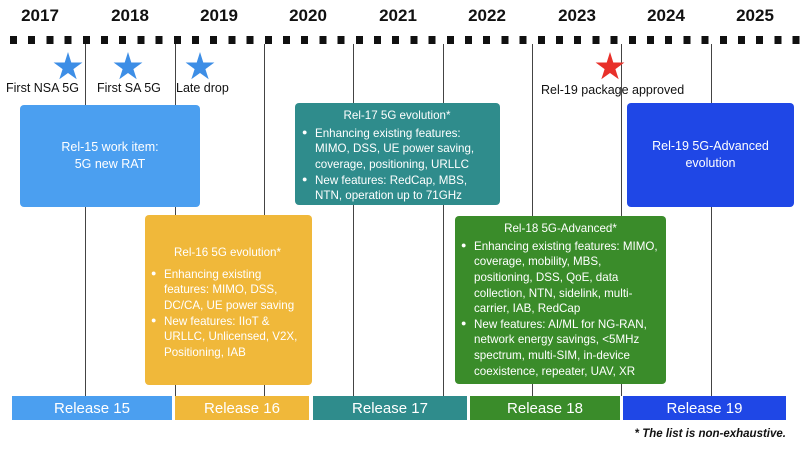 This screenshot has width=800, height=450. What do you see at coordinates (710, 163) in the screenshot?
I see `rel19-line: evolution` at bounding box center [710, 163].